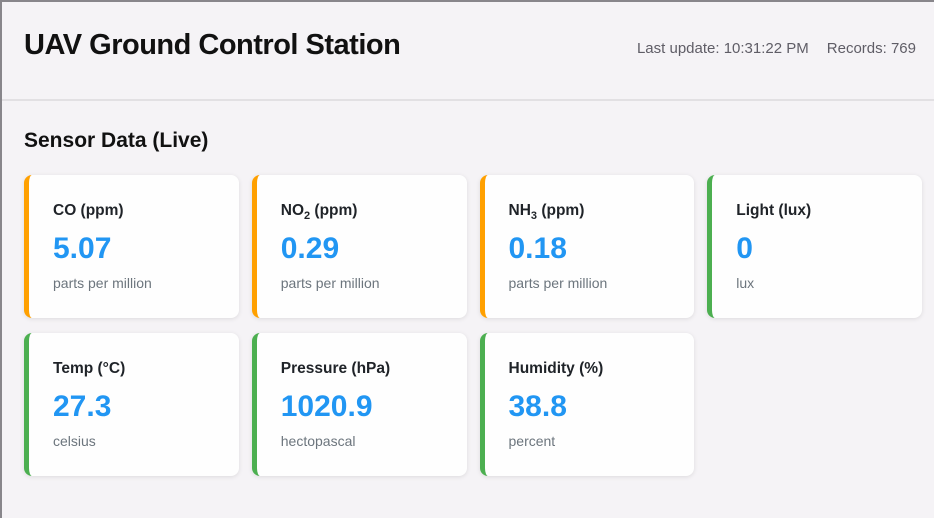 This screenshot has width=934, height=518. Describe the element at coordinates (359, 246) in the screenshot. I see `sensor-card-no2: NO2 (ppm) 0.29 parts per million` at that location.